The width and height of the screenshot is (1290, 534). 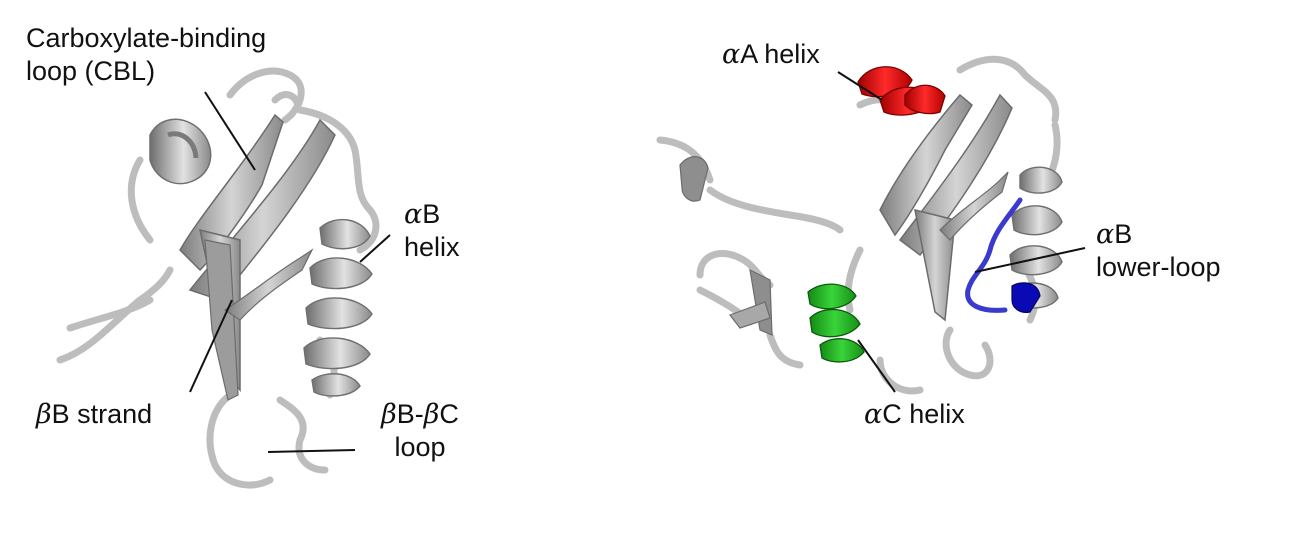 I want to click on alphaA-label-text: A helix, so click(x=780, y=54).